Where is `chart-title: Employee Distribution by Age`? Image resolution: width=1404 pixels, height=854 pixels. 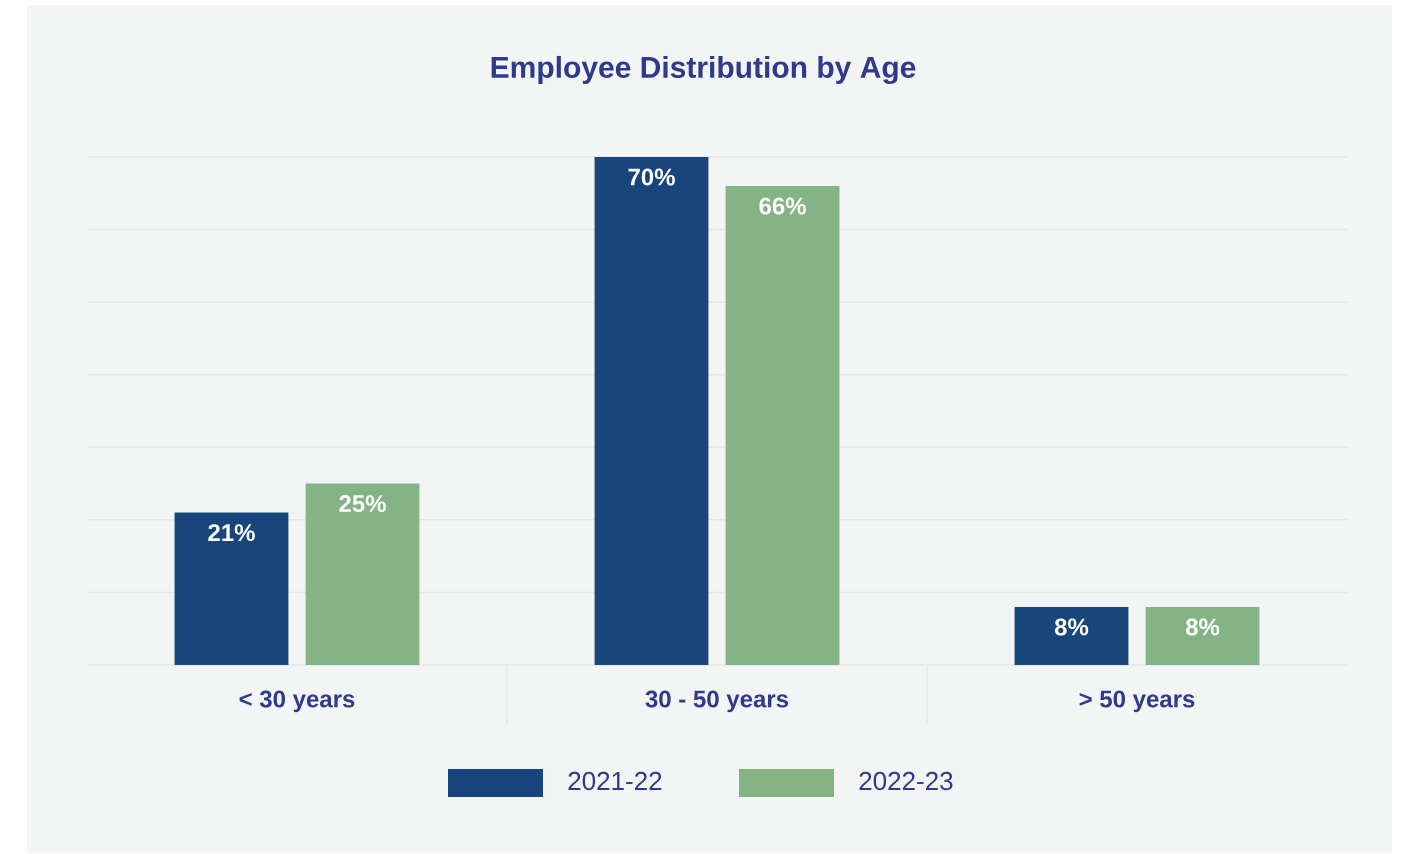
chart-title: Employee Distribution by Age is located at coordinates (703, 70).